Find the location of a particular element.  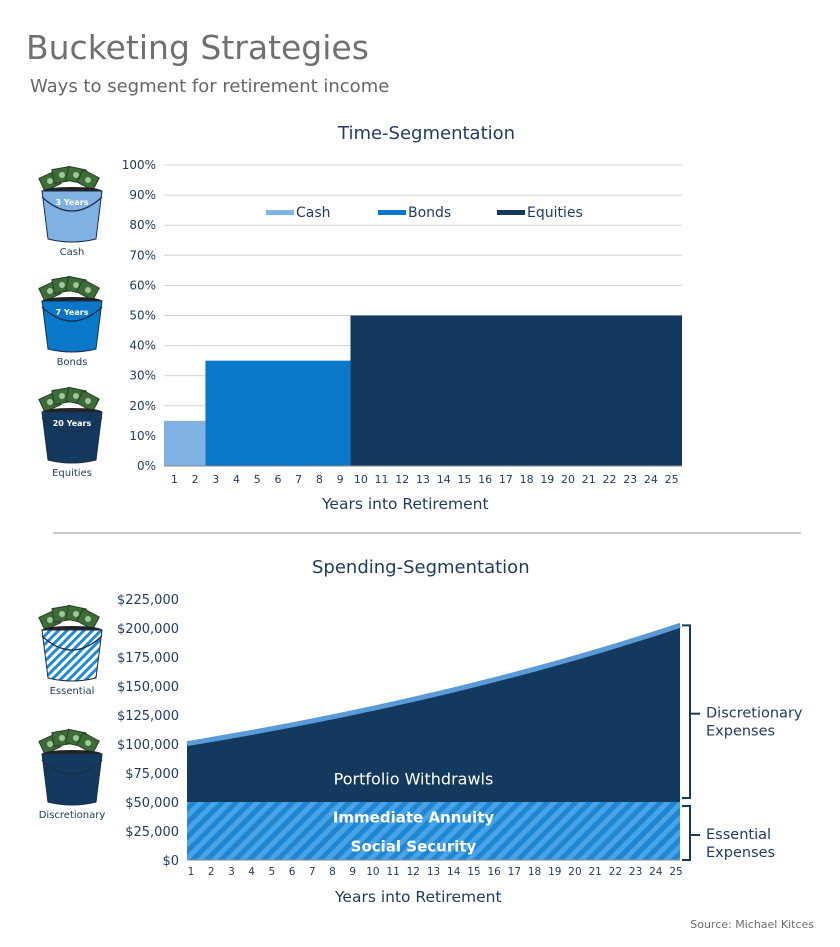

y-tick-label: 40% is located at coordinates (142, 346).